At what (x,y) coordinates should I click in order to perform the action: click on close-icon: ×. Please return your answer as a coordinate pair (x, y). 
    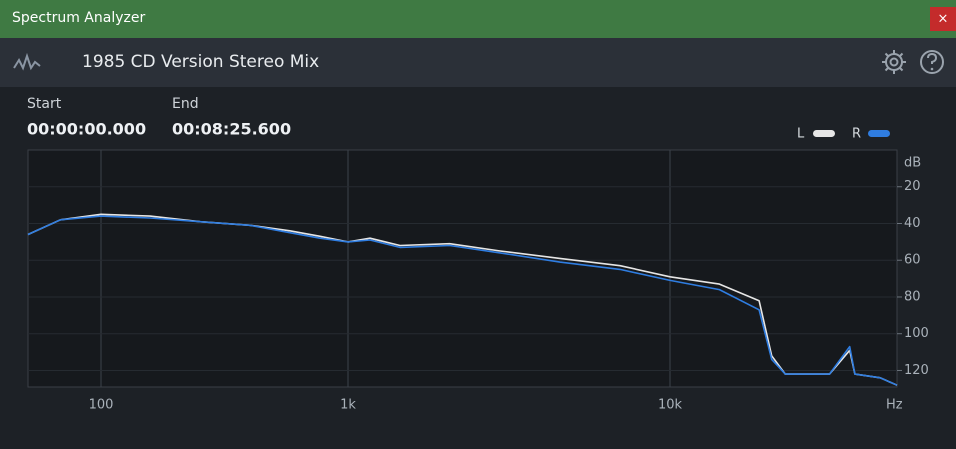
    Looking at the image, I should click on (943, 19).